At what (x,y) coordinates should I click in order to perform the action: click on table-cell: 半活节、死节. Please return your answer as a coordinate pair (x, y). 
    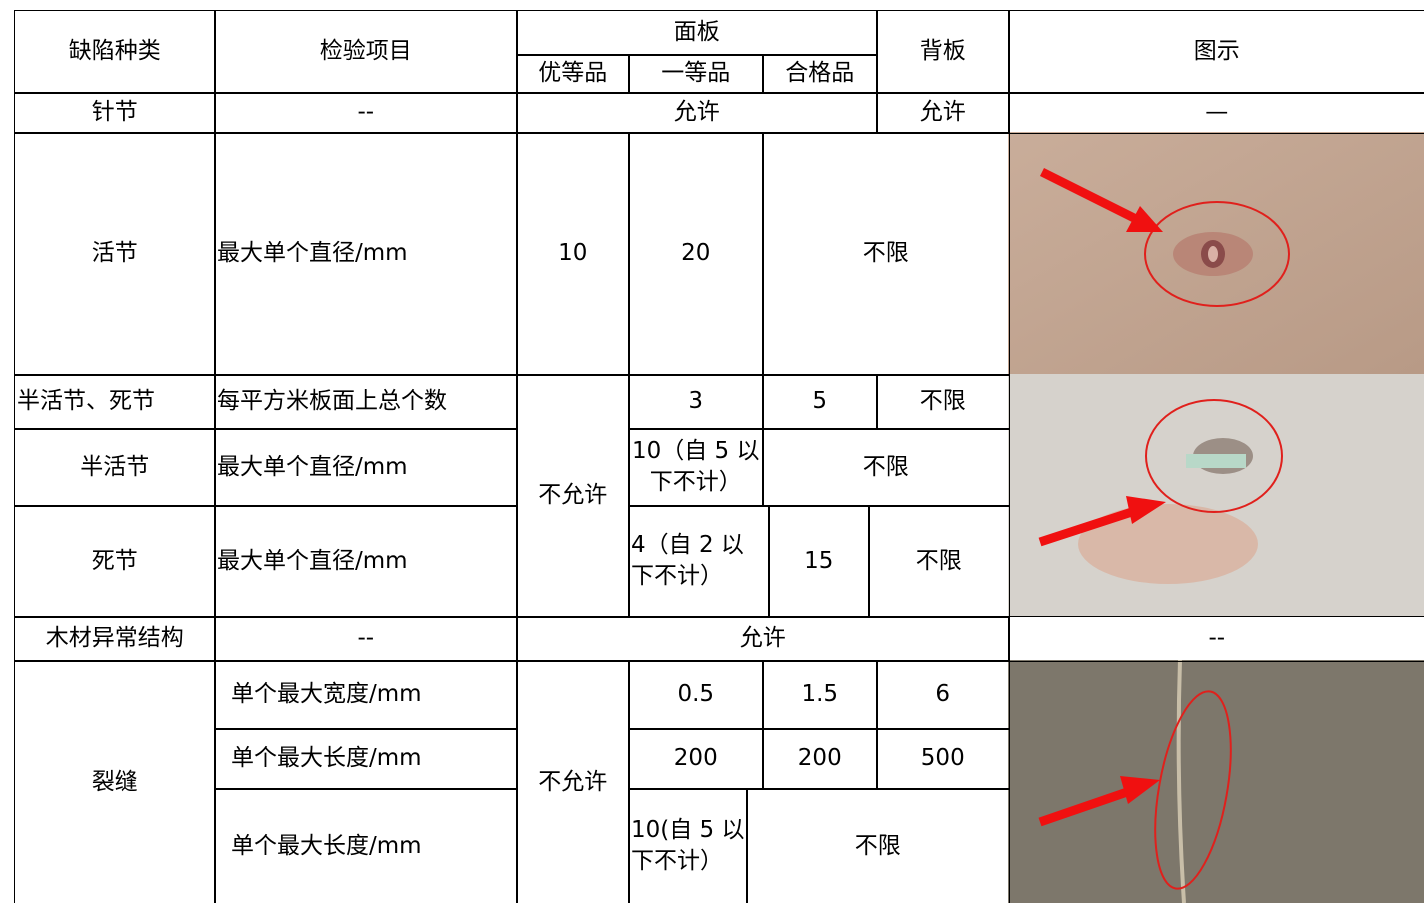
    Looking at the image, I should click on (115, 402).